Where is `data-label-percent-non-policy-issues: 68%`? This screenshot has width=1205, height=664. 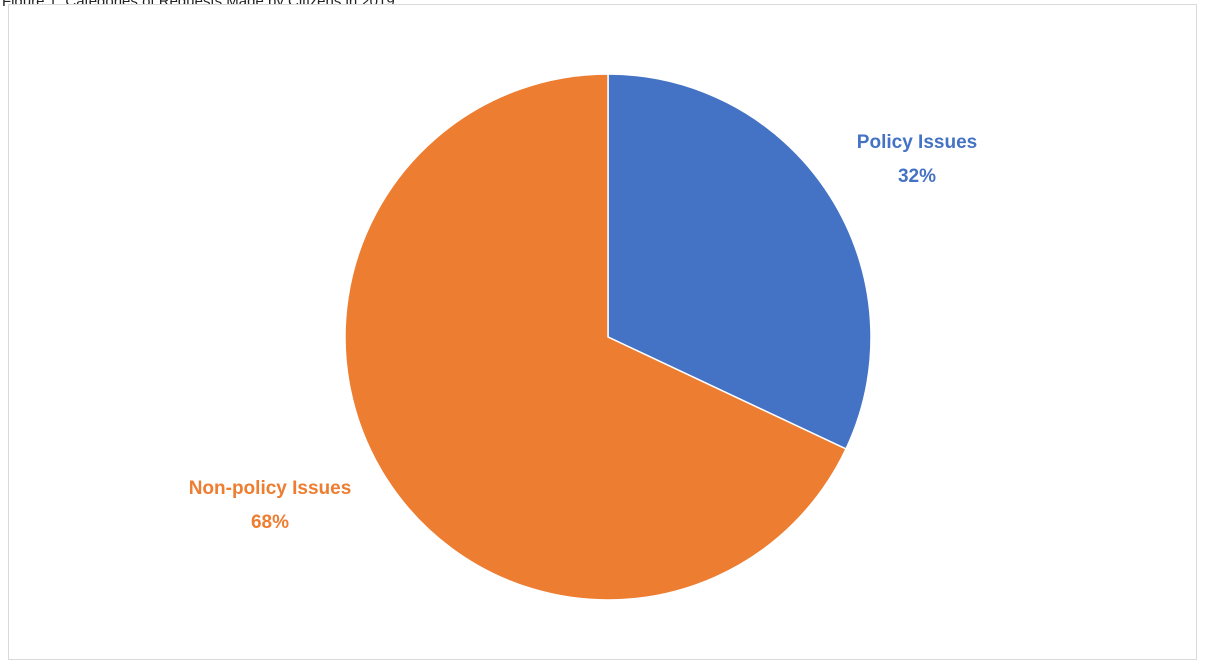 data-label-percent-non-policy-issues: 68% is located at coordinates (270, 522).